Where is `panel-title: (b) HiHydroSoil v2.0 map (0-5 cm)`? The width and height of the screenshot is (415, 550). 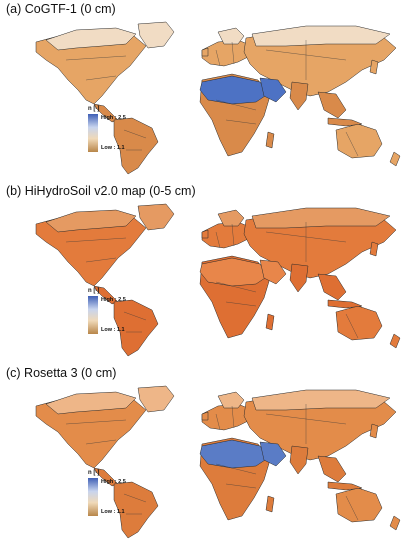 panel-title: (b) HiHydroSoil v2.0 map (0-5 cm) is located at coordinates (101, 191).